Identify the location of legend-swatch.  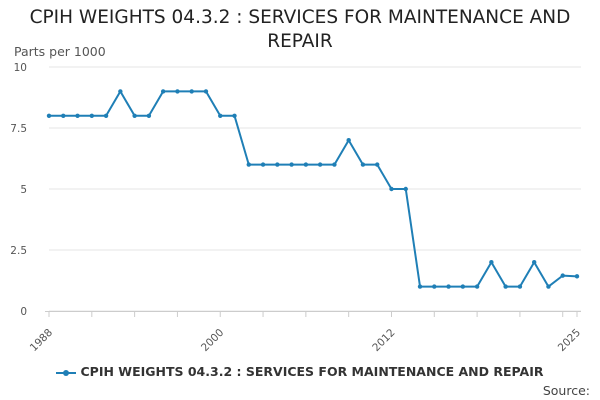
(66, 373).